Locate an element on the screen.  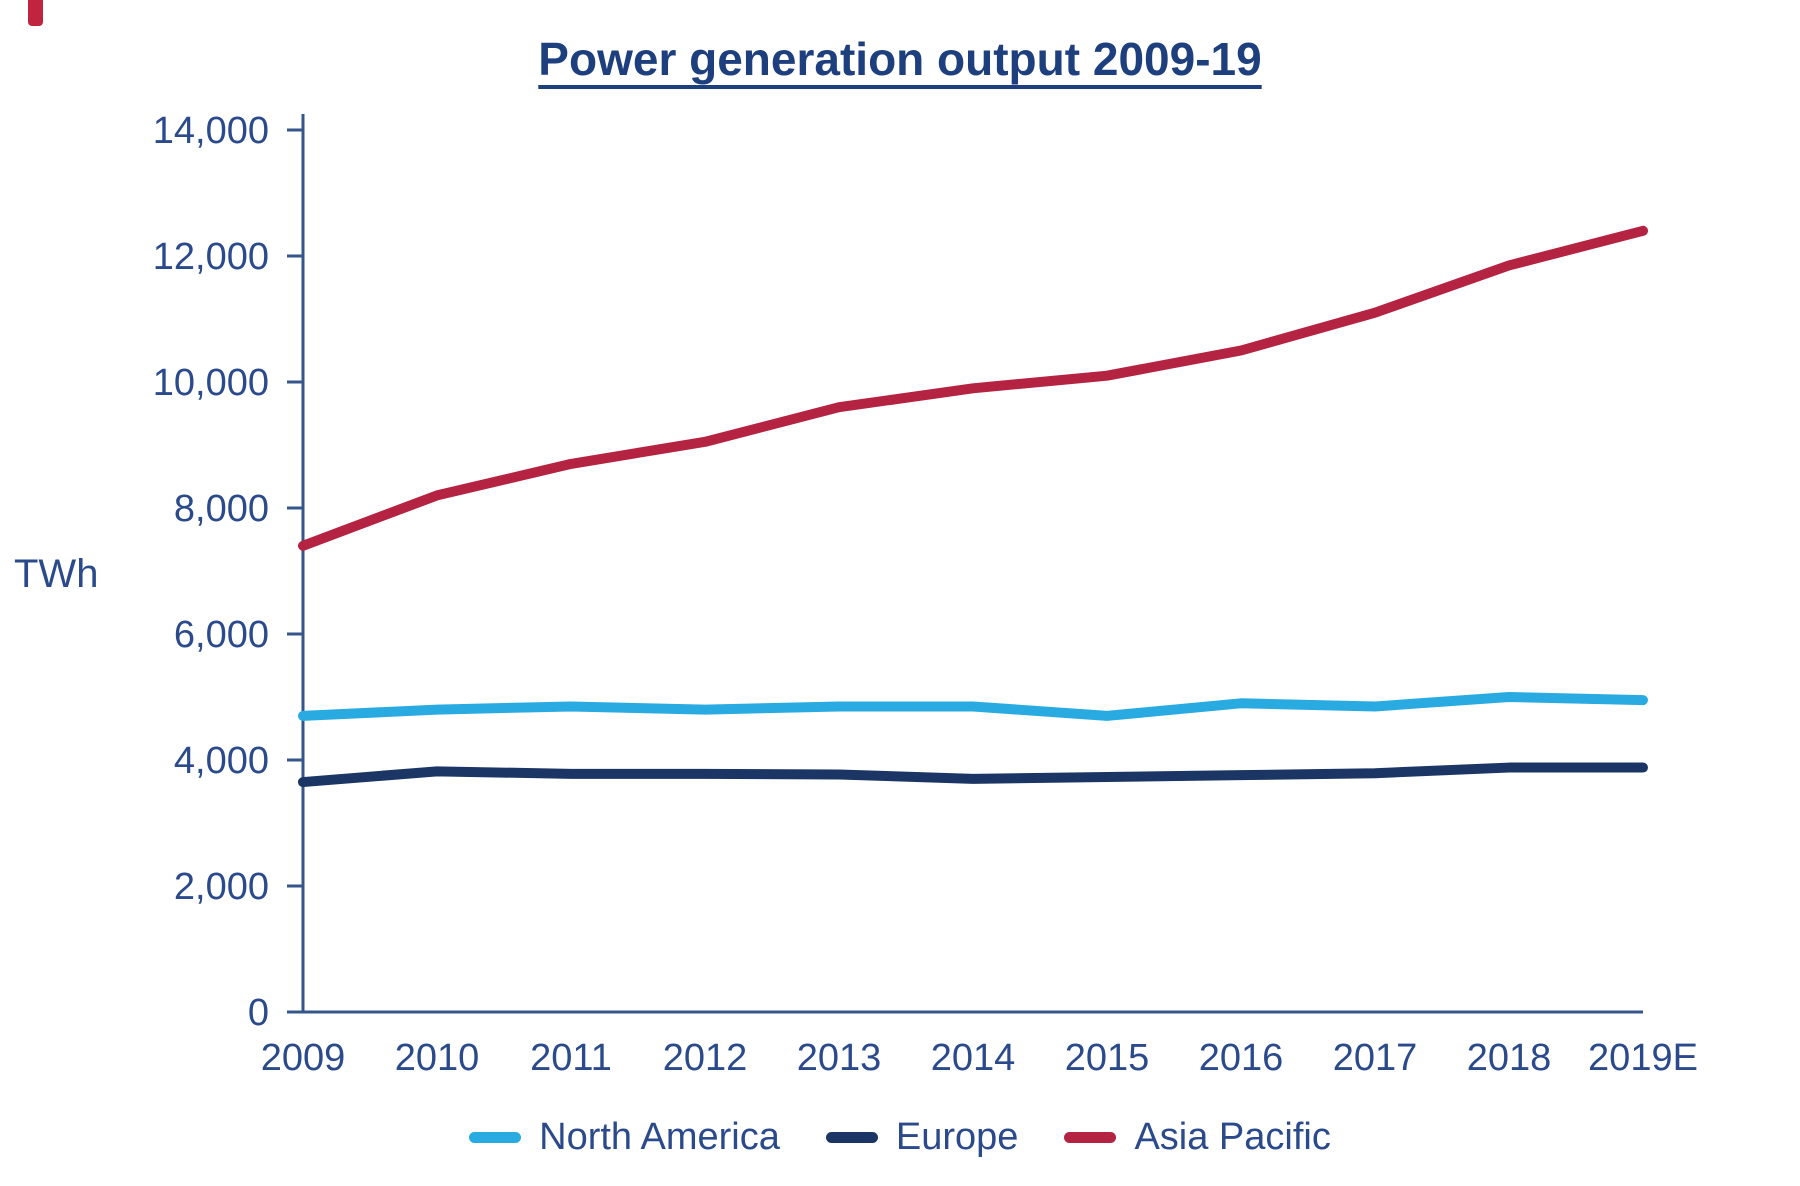
x-tick-label: 2016 is located at coordinates (1241, 1058).